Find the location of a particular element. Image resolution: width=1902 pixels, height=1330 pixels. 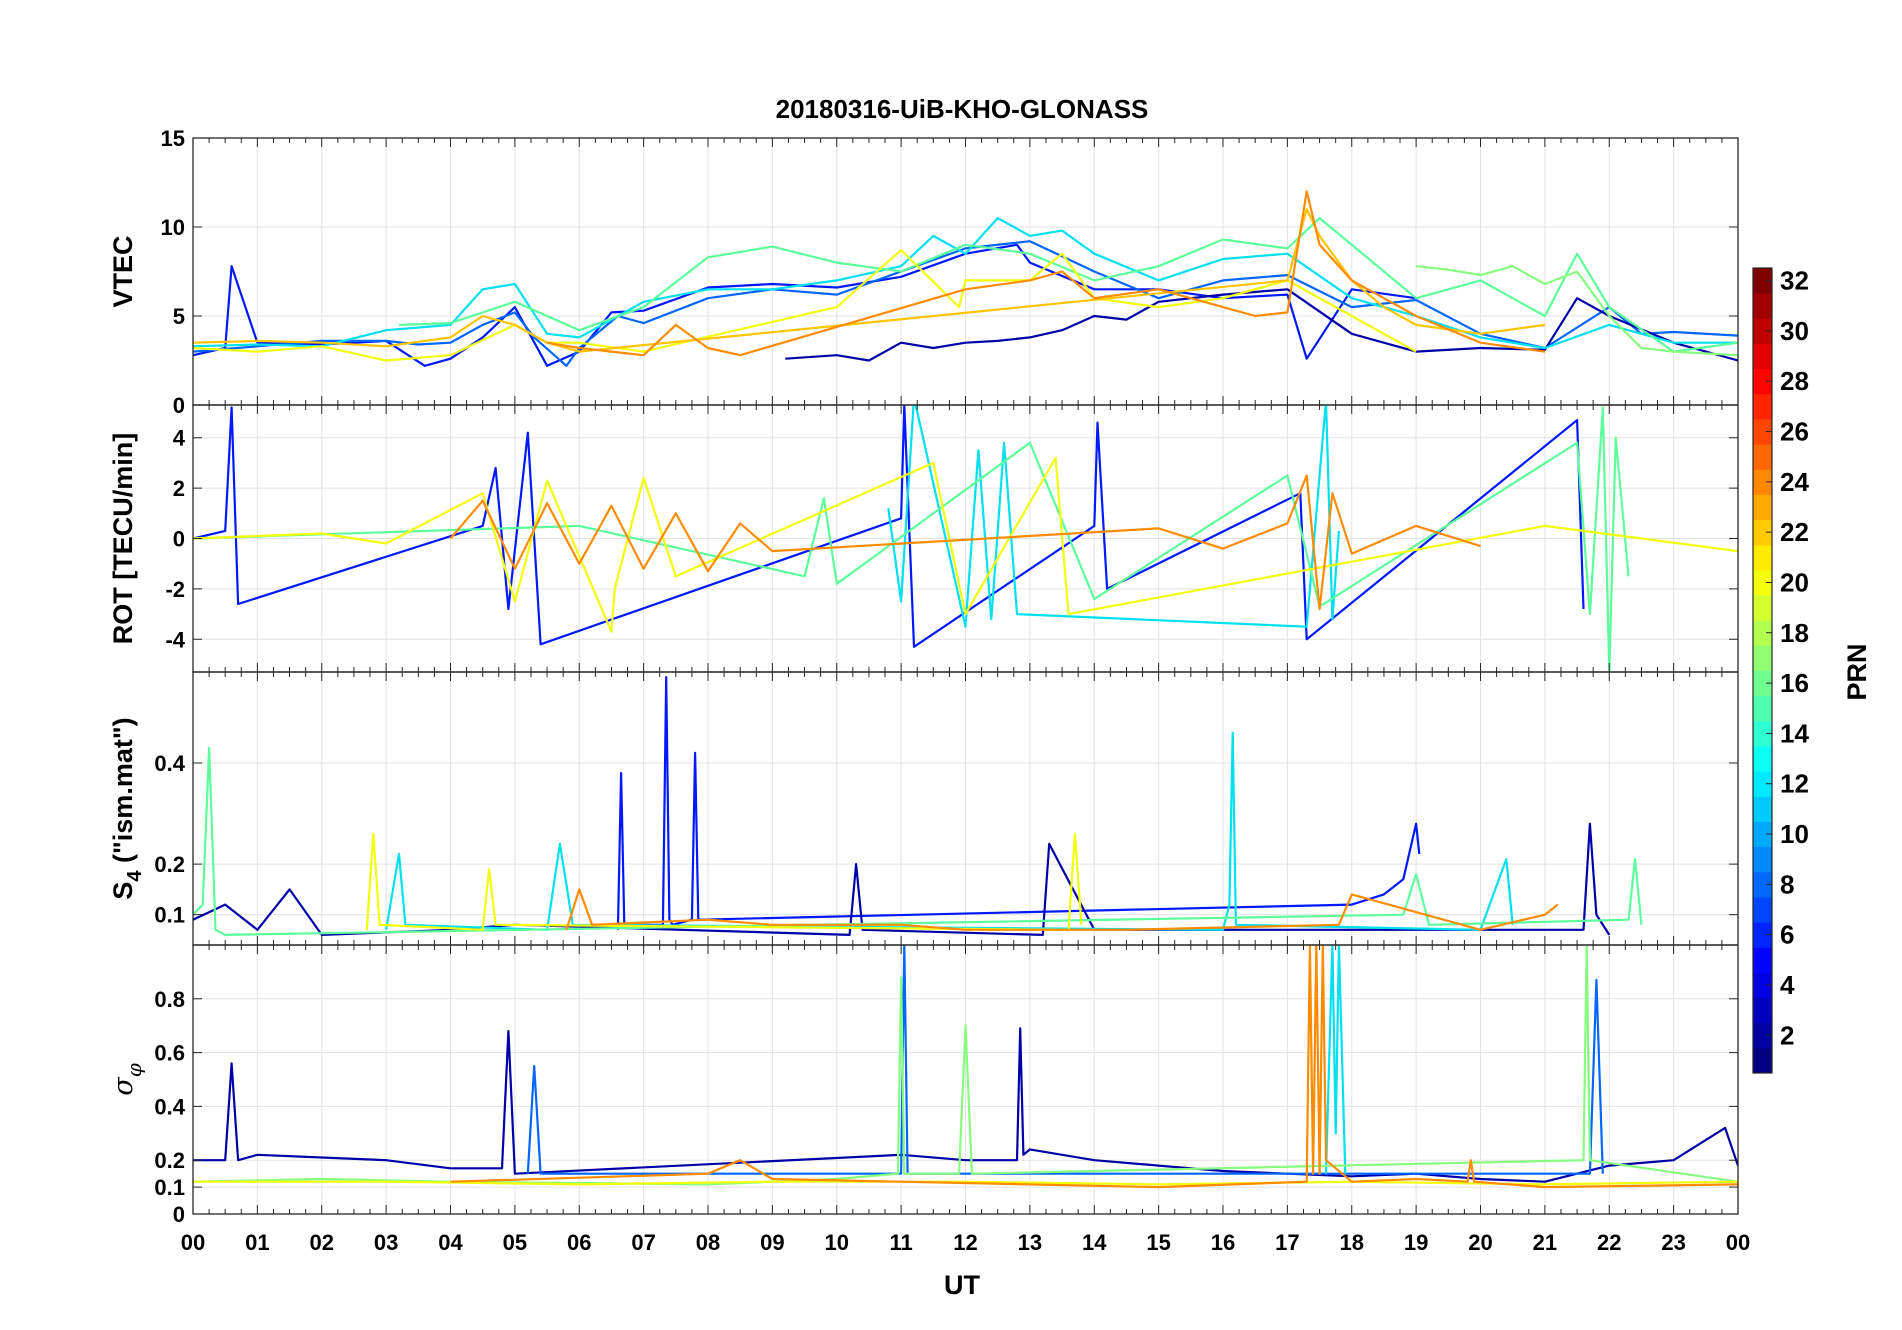

x-tick-label: 03 is located at coordinates (386, 1242).